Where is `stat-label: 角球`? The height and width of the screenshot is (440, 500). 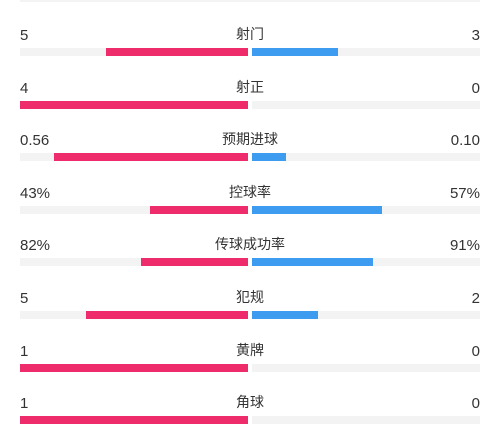 stat-label: 角球 is located at coordinates (250, 403).